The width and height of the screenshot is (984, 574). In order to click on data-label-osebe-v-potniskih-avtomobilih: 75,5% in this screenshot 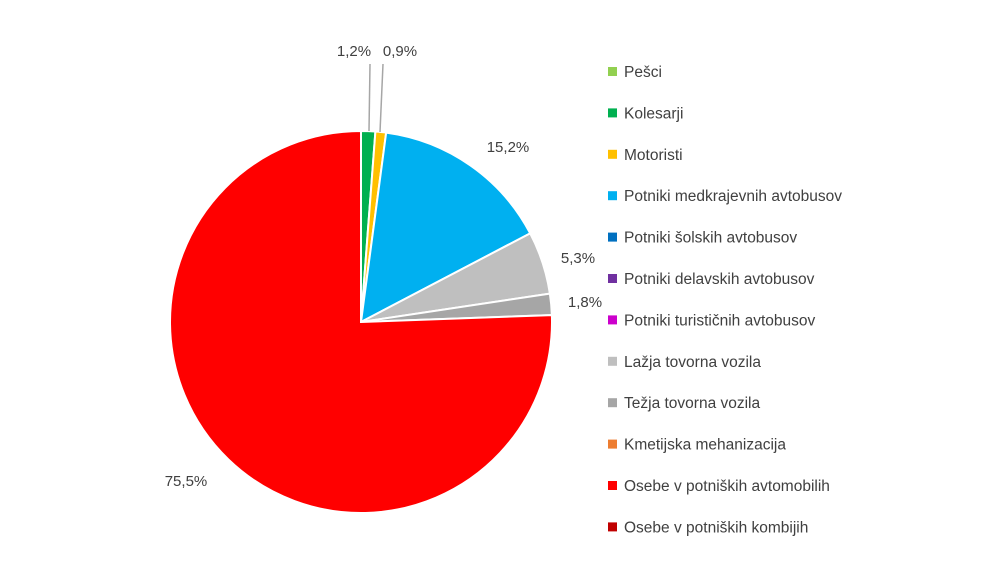, I will do `click(186, 481)`.